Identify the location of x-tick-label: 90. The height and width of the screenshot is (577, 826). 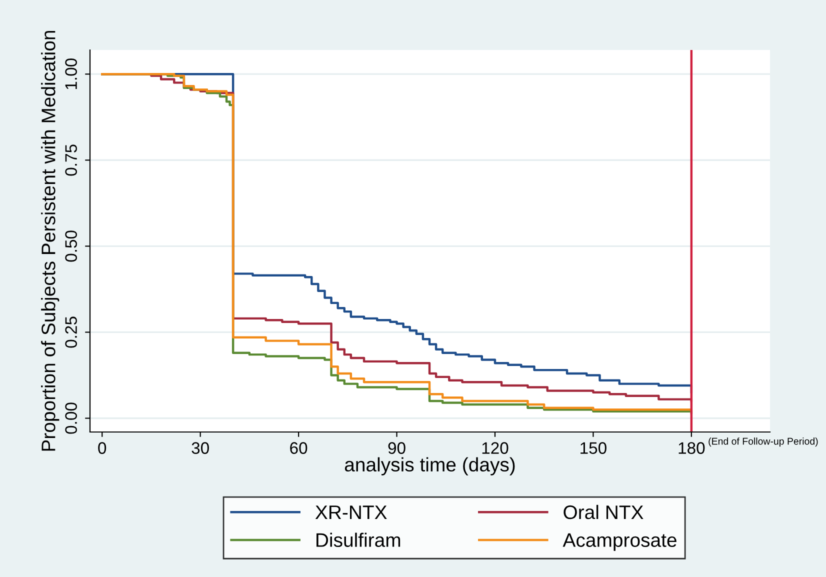
(397, 448).